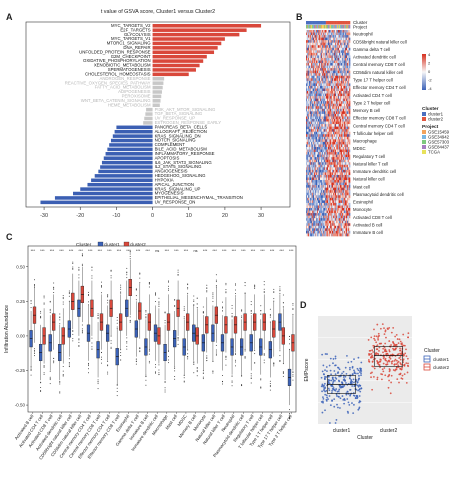 This screenshot has width=474, height=479. I want to click on heatmap-row-label: Regulatory T cell, so click(369, 156).